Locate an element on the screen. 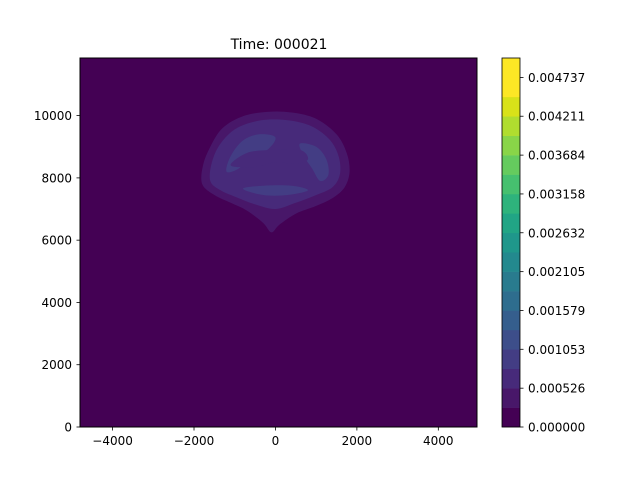  contour-inner-hole is located at coordinates (269, 158).